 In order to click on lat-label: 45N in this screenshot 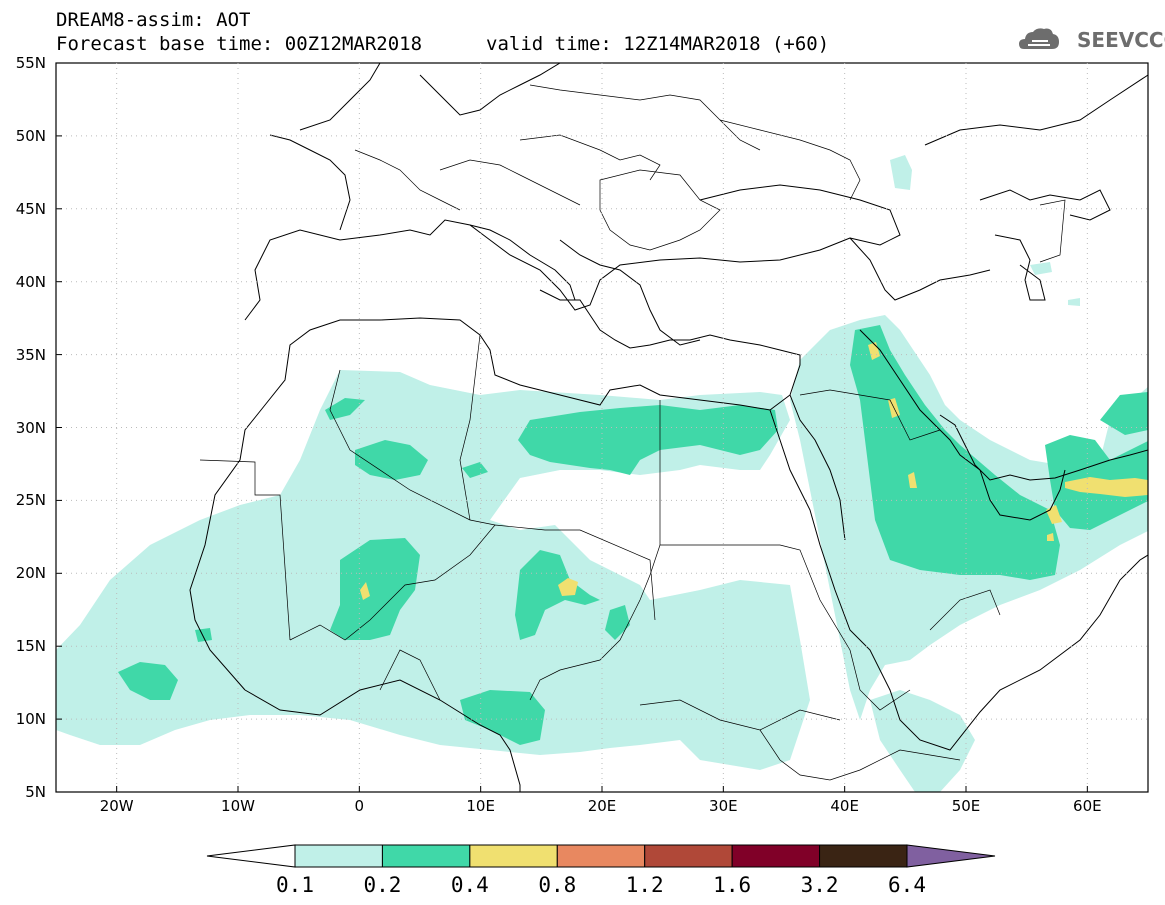, I will do `click(30, 208)`.